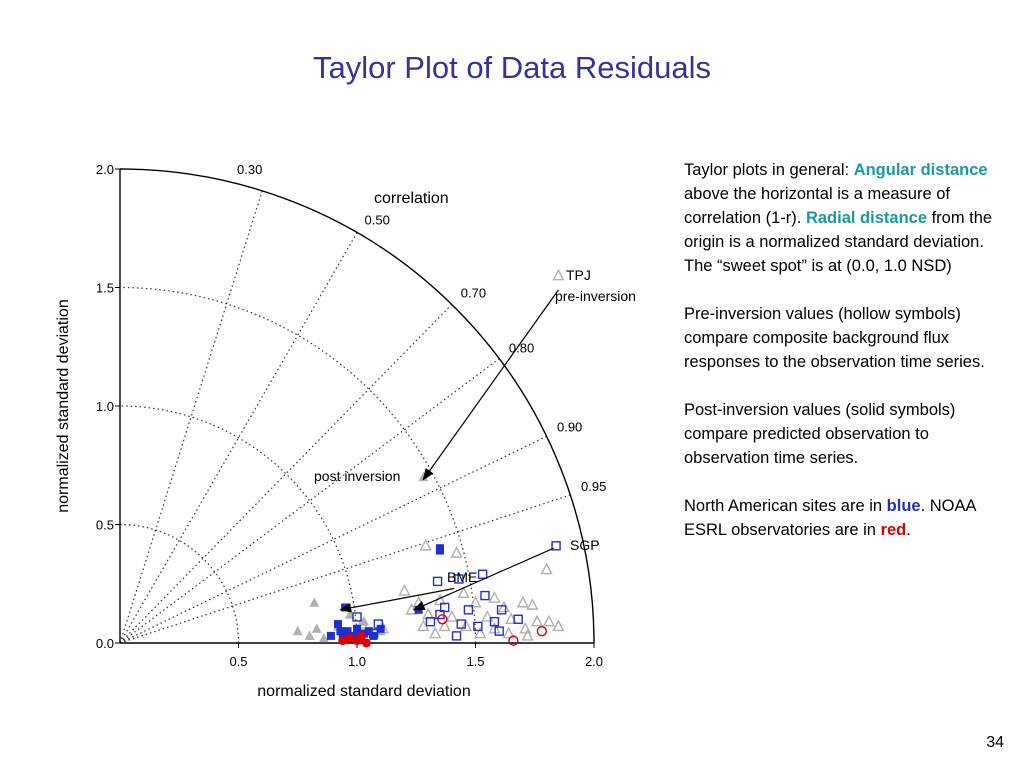 The width and height of the screenshot is (1024, 768). I want to click on y-tick-label: 0.5, so click(105, 525).